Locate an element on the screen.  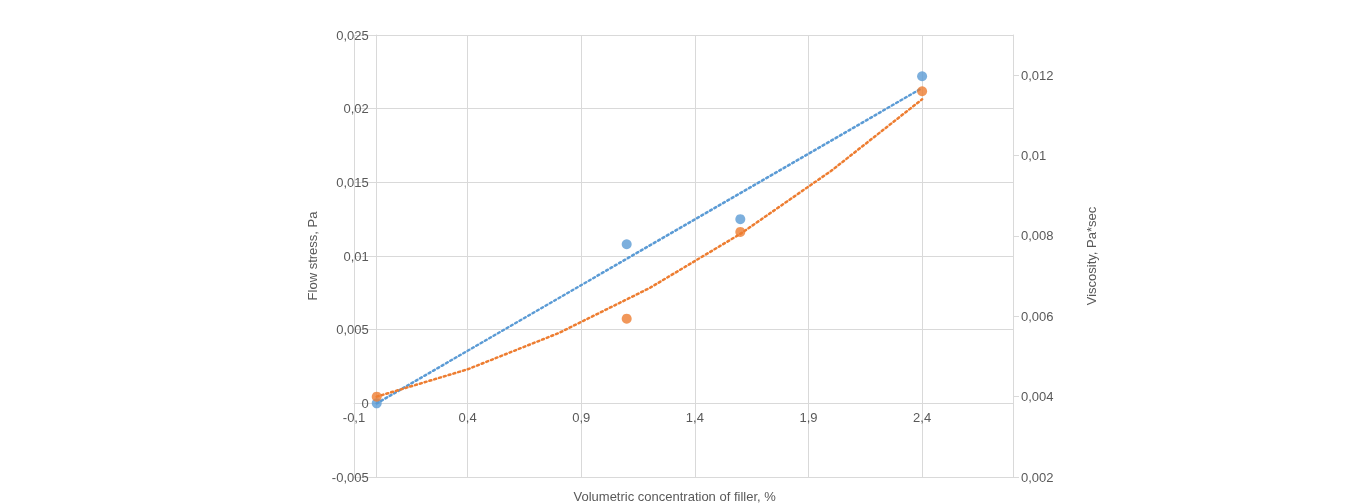
y2-tick-label: 0,004 is located at coordinates (1037, 397).